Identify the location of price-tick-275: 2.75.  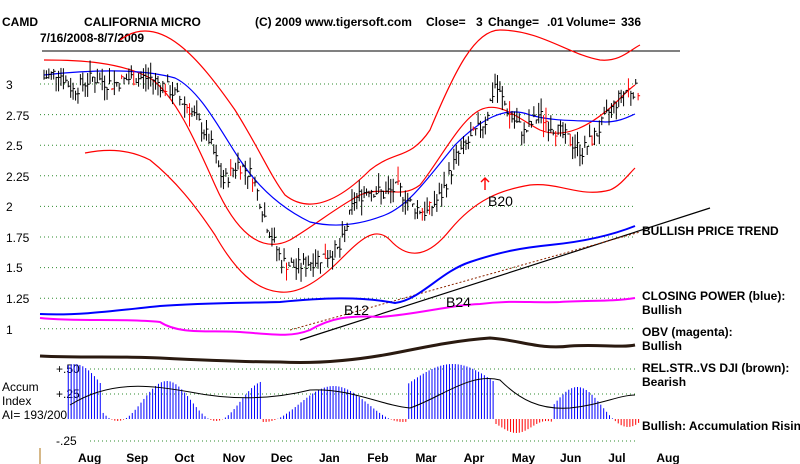
(18, 116).